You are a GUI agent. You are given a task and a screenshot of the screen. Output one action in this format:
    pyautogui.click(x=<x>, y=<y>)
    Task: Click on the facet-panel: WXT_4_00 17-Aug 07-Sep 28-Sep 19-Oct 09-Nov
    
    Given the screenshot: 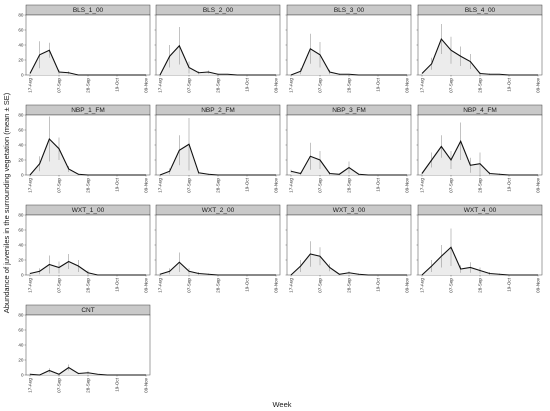 What is the action you would take?
    pyautogui.click(x=479, y=248)
    